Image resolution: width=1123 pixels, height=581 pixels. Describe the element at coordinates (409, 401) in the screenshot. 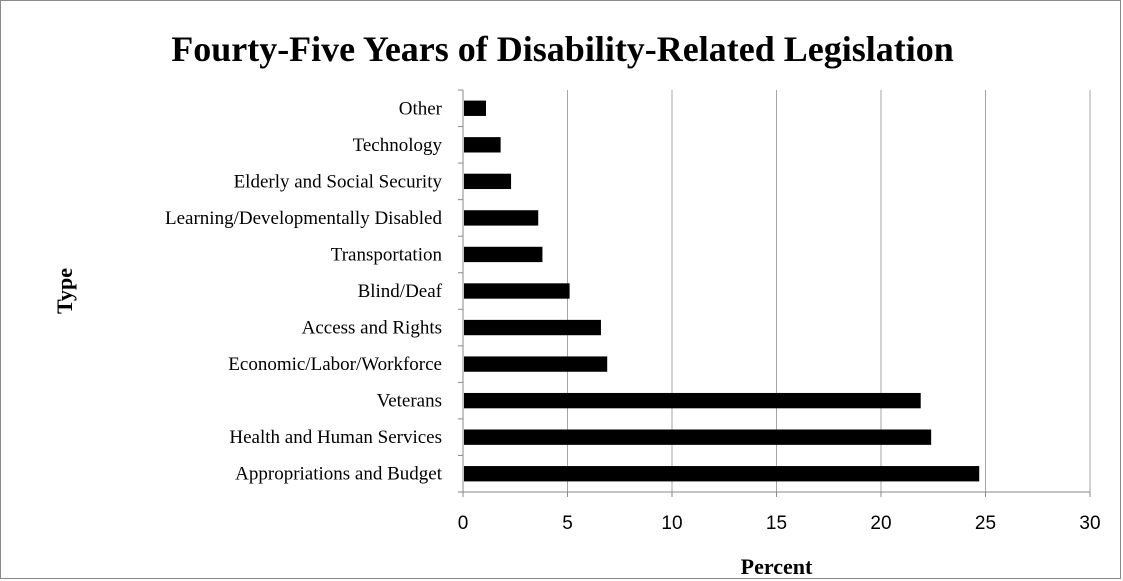

I see `category-label-veterans: Veterans` at that location.